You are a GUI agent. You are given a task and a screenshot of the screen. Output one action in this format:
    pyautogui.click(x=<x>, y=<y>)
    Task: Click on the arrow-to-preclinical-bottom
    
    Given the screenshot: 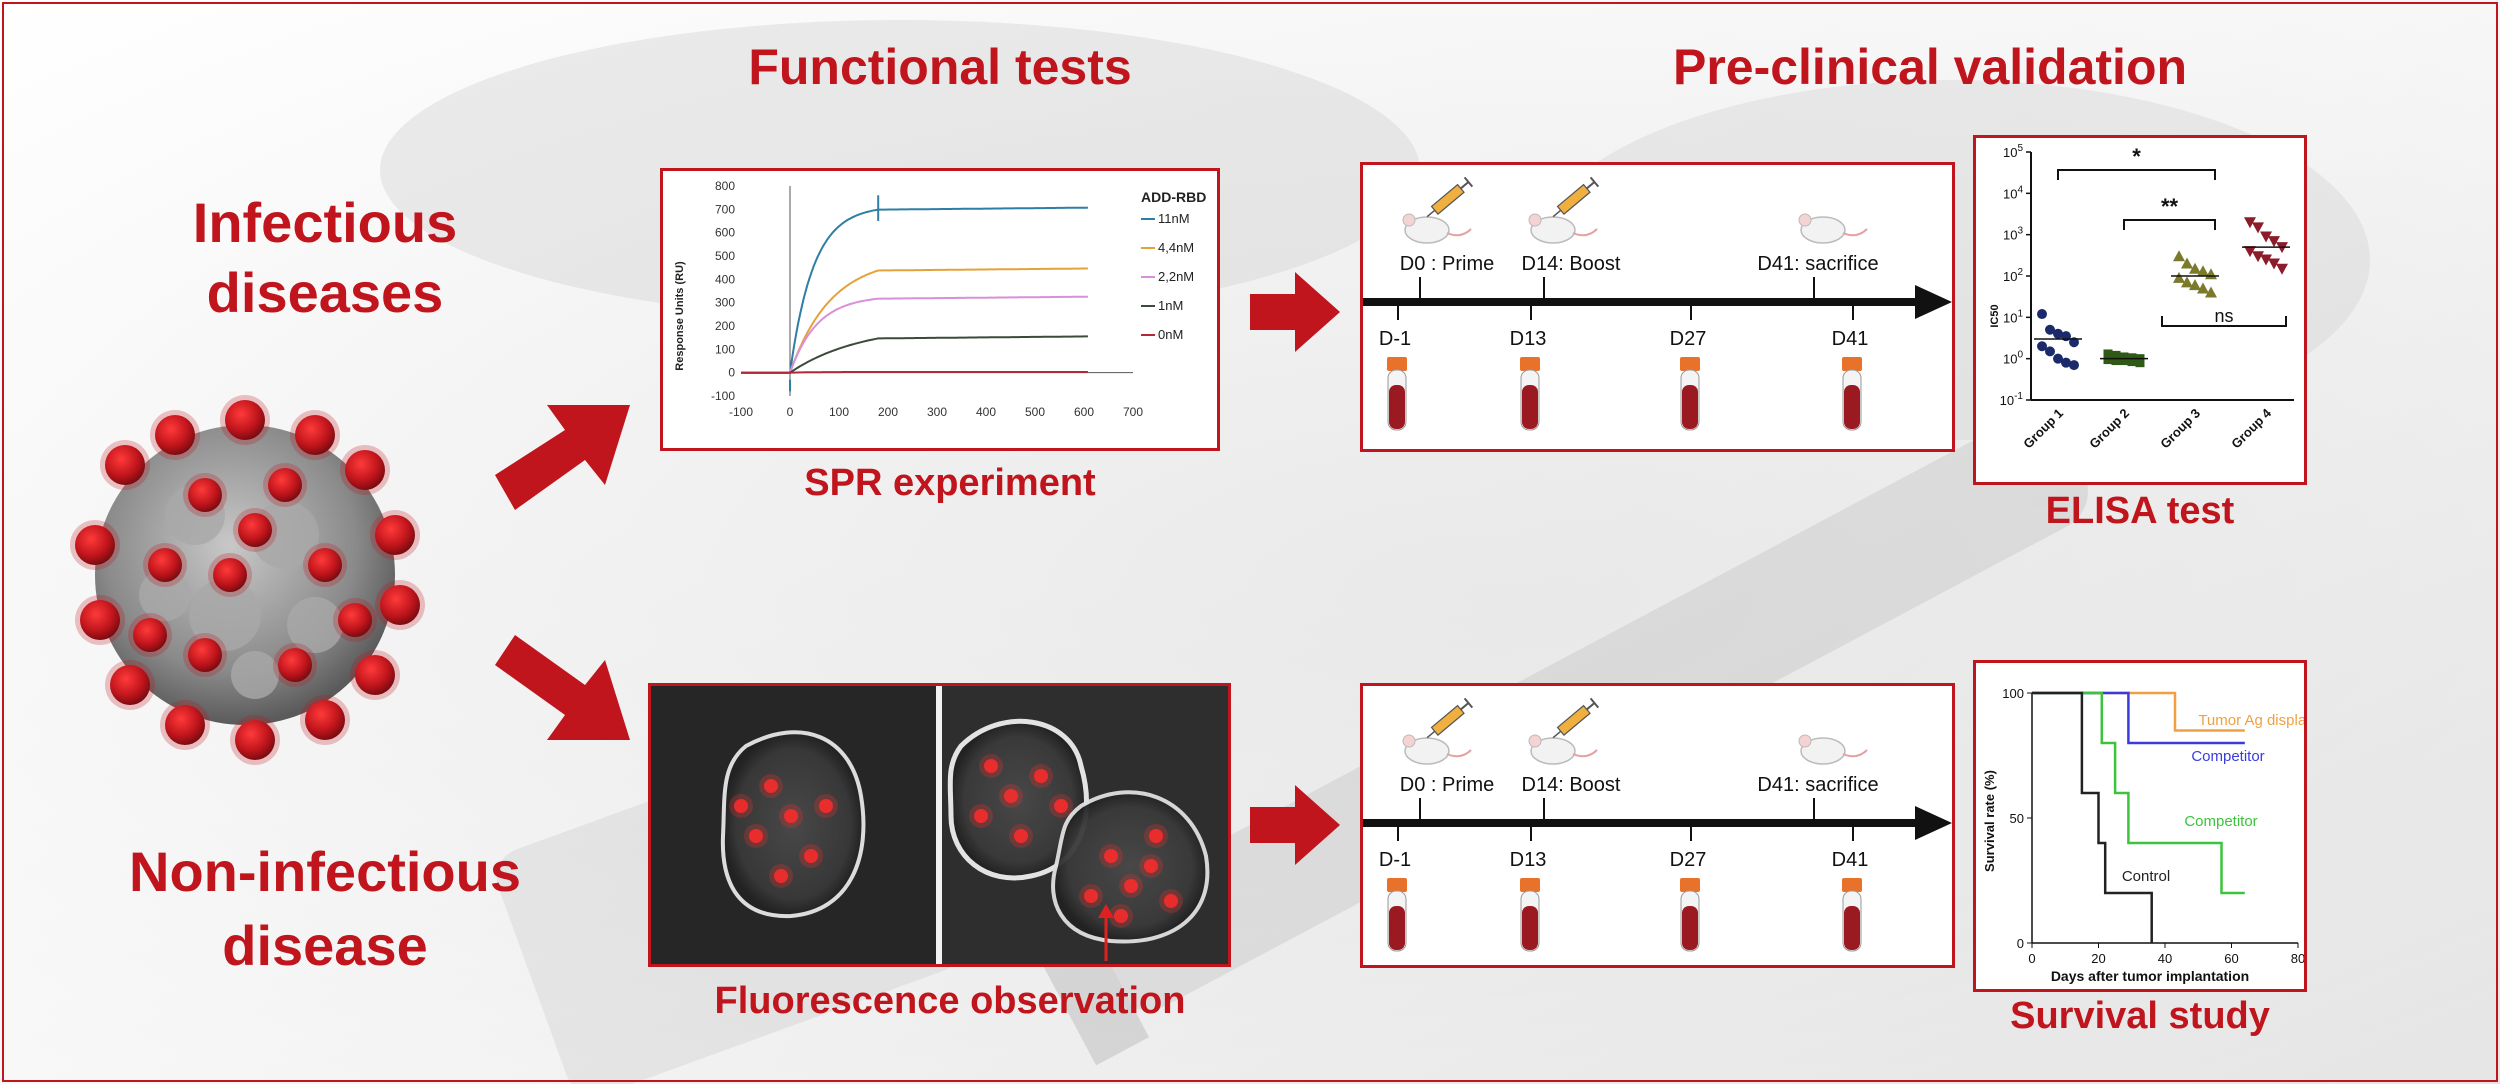 What is the action you would take?
    pyautogui.click(x=1295, y=825)
    